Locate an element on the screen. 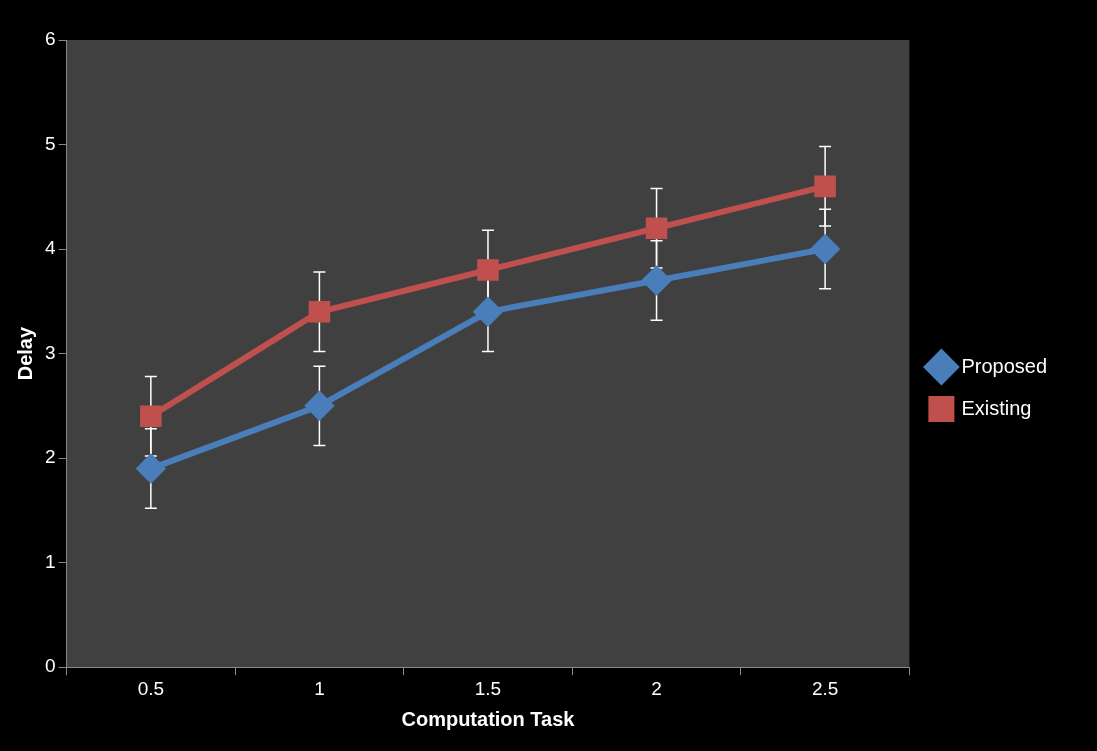 The height and width of the screenshot is (751, 1097). y-tick-label: 0 is located at coordinates (50, 666).